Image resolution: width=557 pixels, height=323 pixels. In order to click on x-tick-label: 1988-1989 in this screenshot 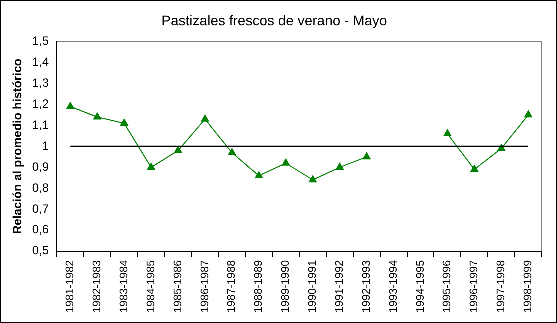, I will do `click(259, 287)`.